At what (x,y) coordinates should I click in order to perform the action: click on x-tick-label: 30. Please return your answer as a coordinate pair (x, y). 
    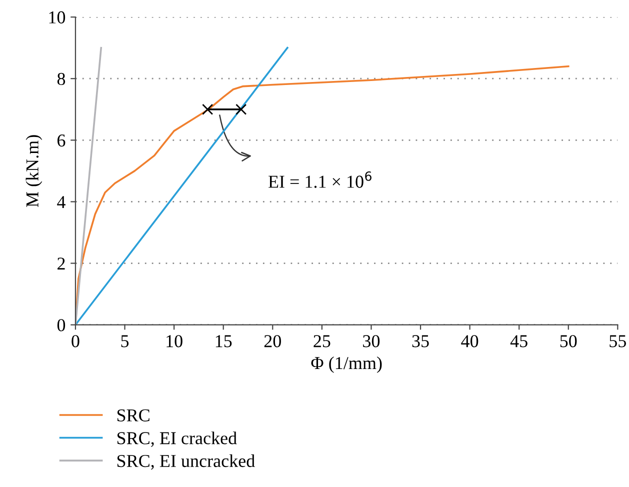
    Looking at the image, I should click on (371, 341).